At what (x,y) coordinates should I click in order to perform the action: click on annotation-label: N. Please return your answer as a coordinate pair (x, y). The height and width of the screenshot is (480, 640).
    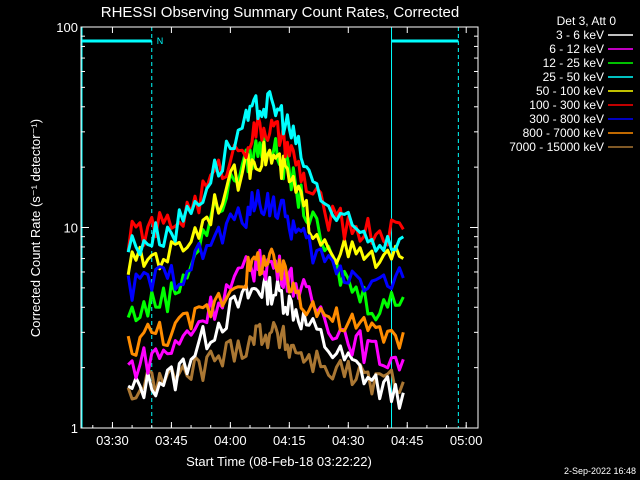
    Looking at the image, I should click on (160, 41).